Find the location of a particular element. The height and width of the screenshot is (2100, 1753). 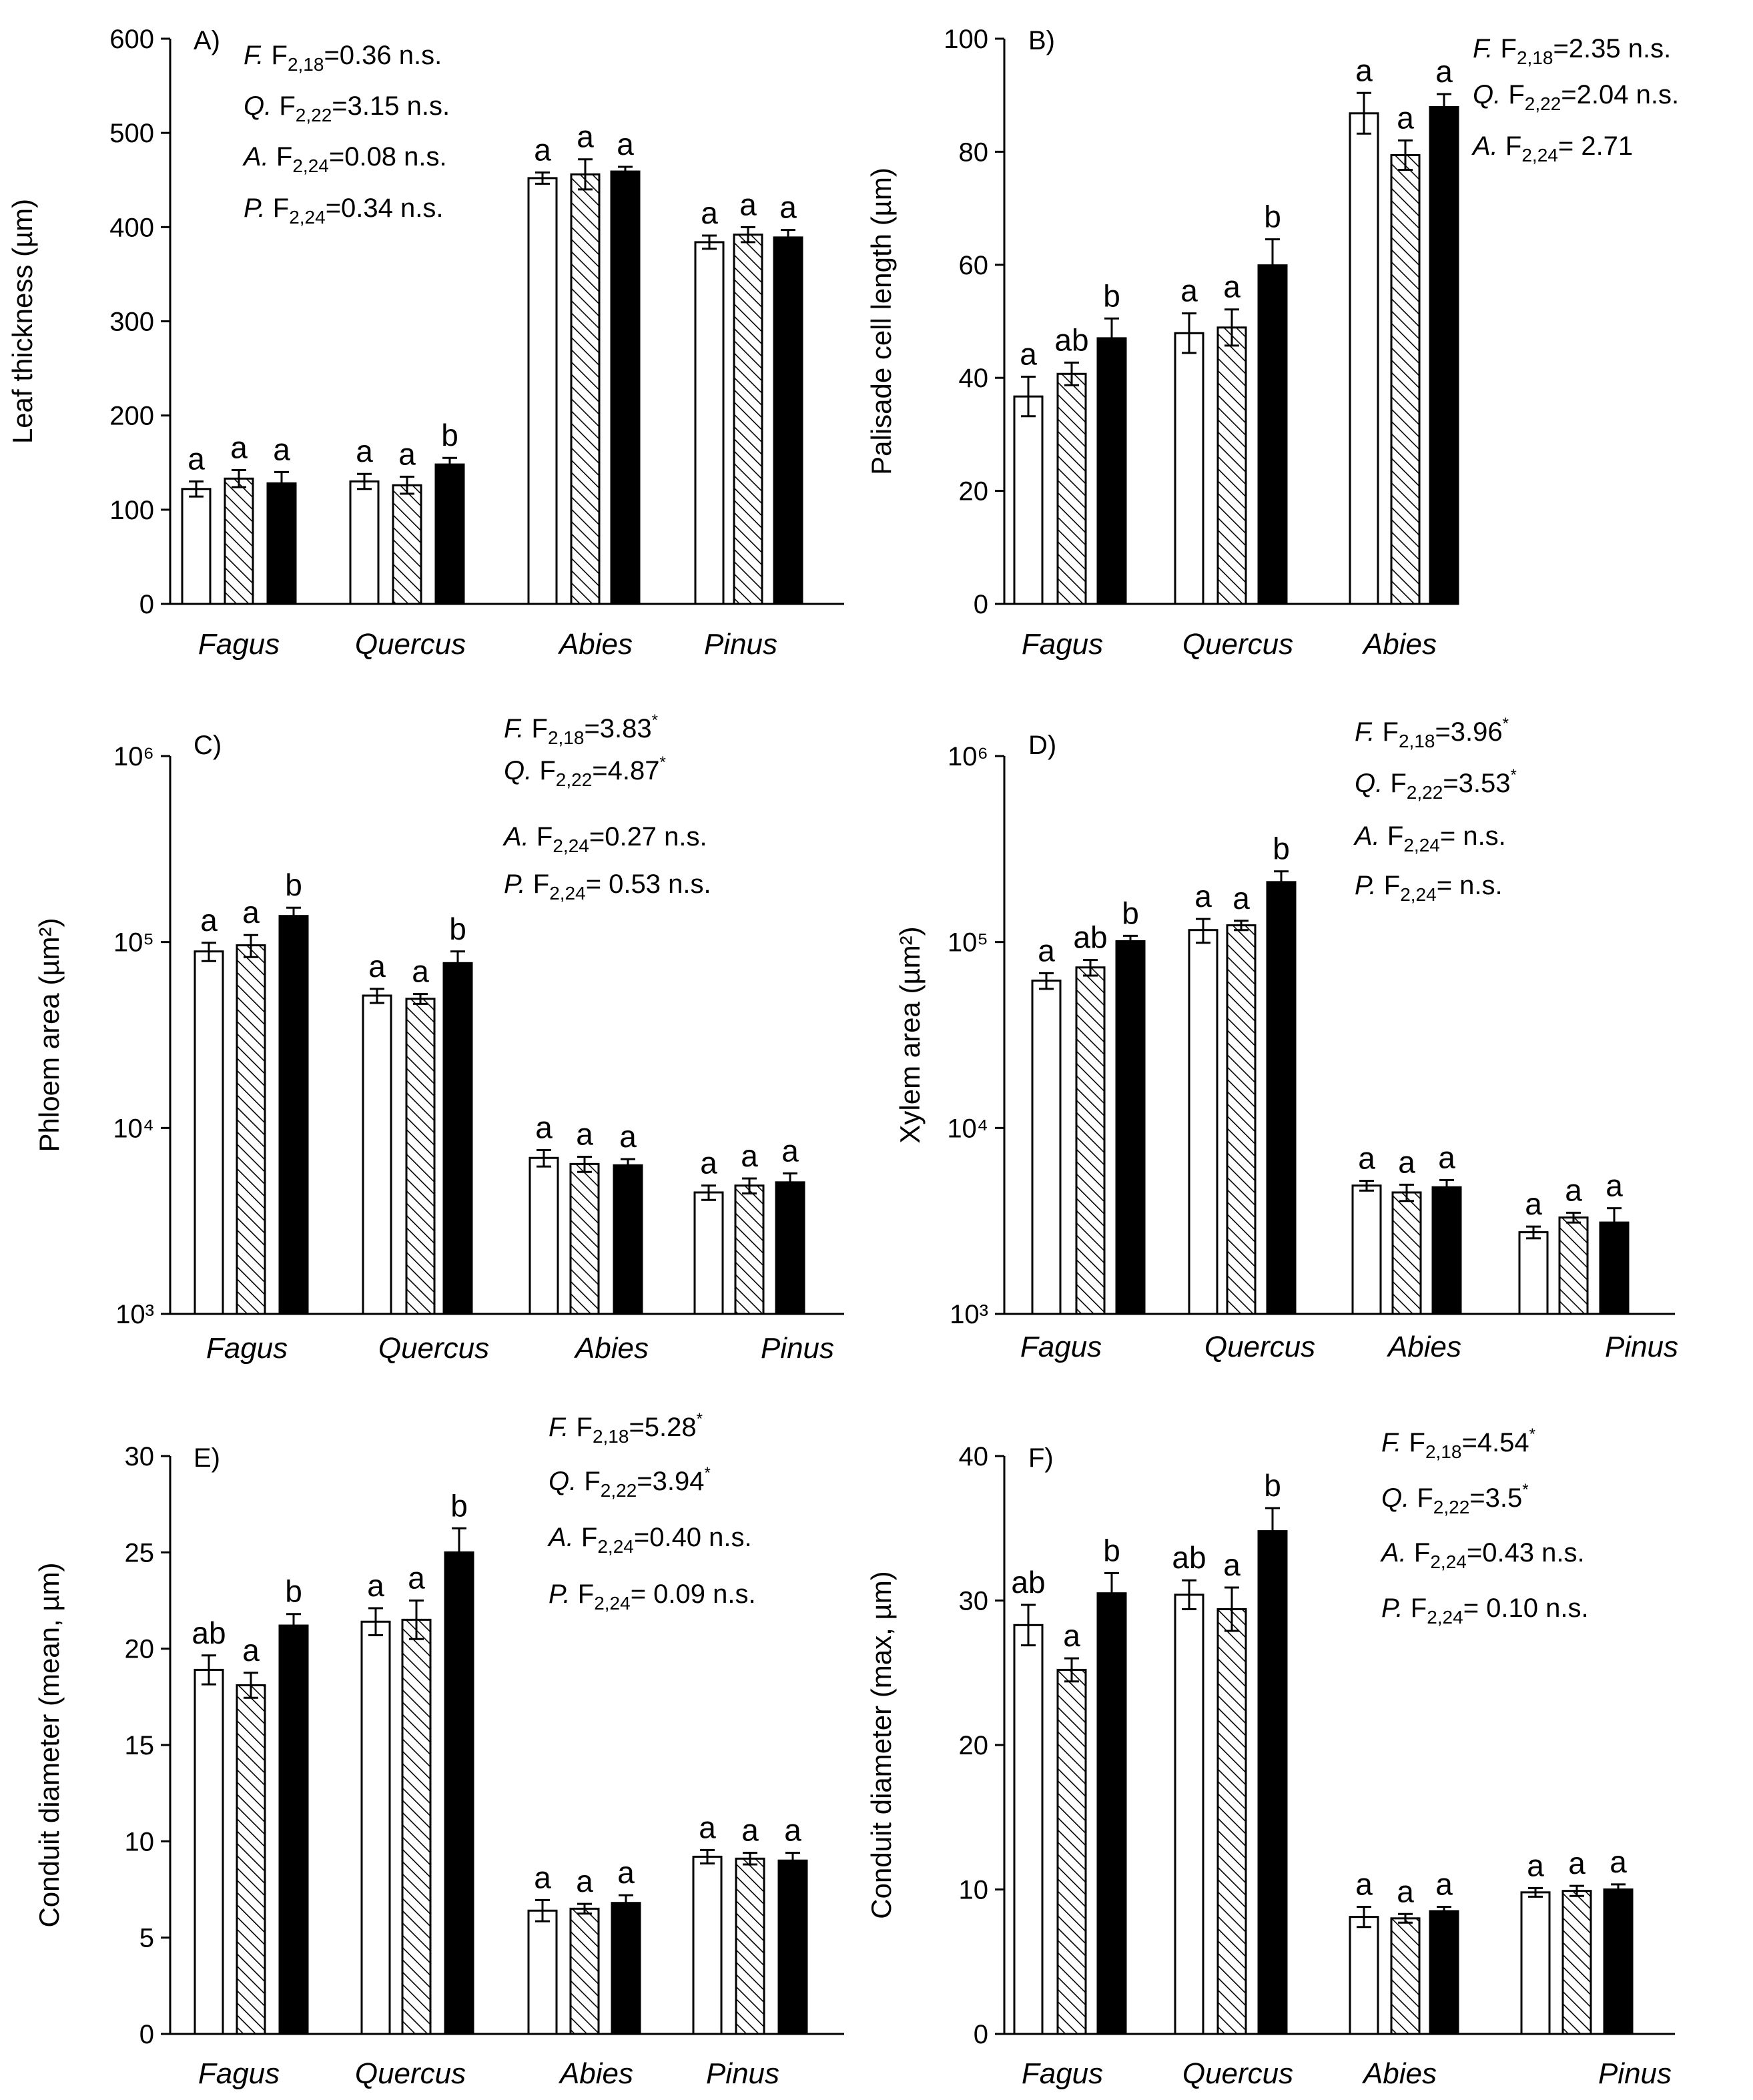

y-tick-label: 10⁴ is located at coordinates (967, 1128).